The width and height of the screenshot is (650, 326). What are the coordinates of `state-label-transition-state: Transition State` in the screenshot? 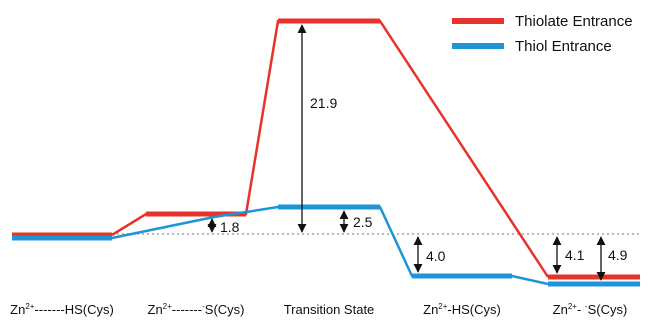 It's located at (329, 309).